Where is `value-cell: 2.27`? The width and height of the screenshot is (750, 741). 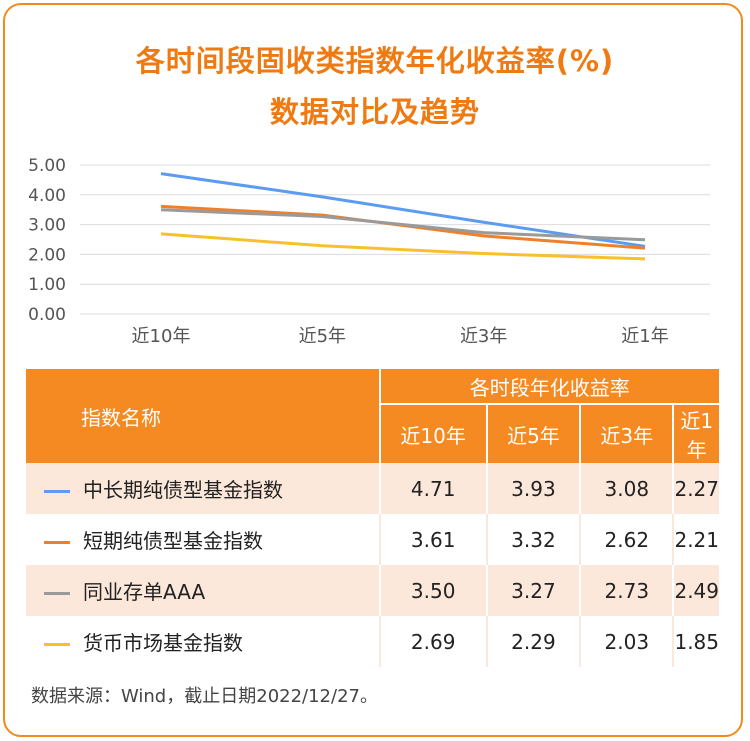 value-cell: 2.27 is located at coordinates (695, 488).